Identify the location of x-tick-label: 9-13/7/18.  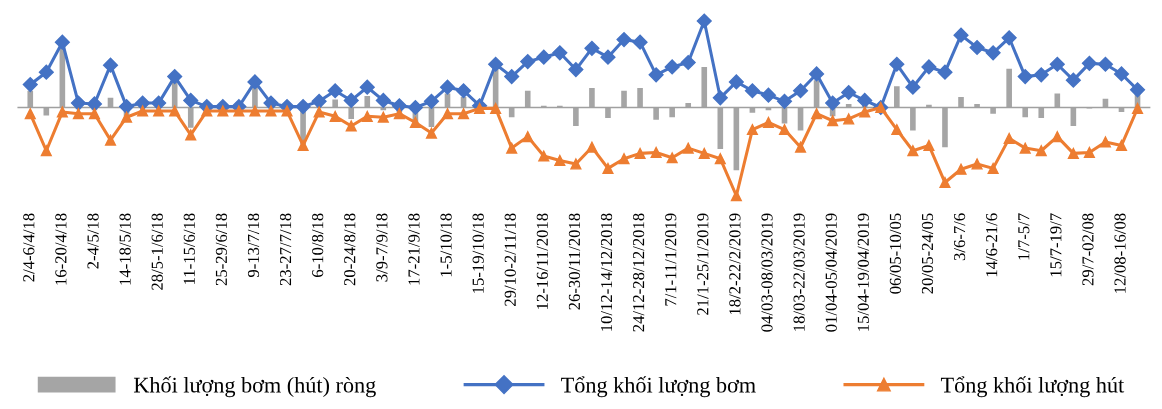
(253, 245).